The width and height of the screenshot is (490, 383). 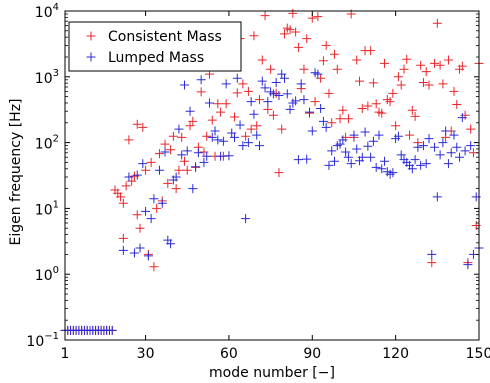 I want to click on y-tick-label: 10−1, so click(x=42, y=340).